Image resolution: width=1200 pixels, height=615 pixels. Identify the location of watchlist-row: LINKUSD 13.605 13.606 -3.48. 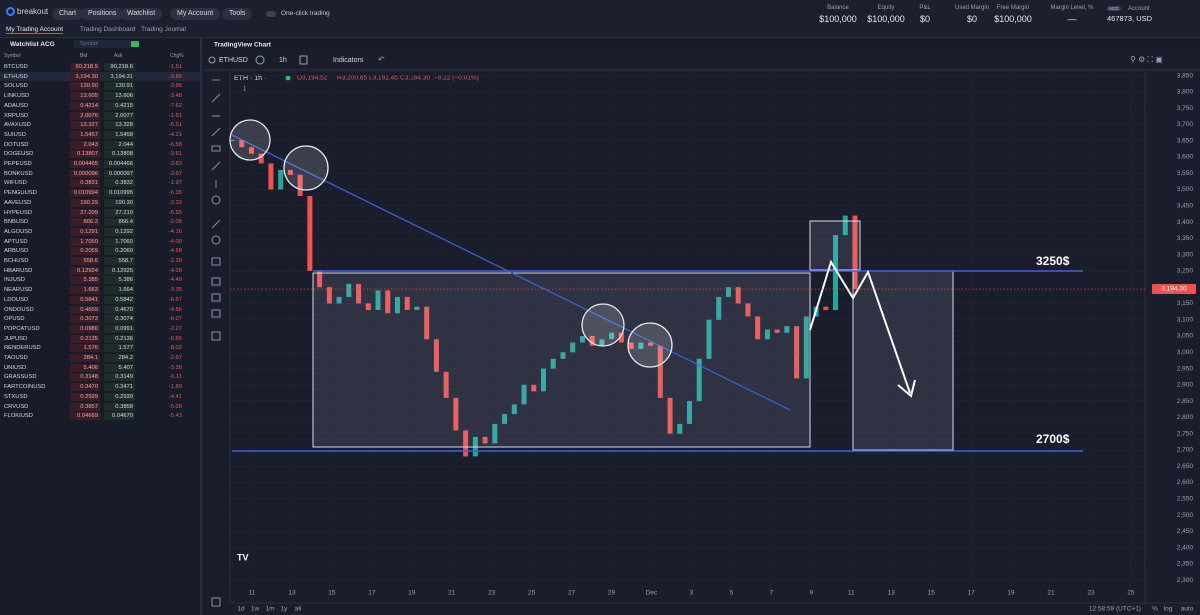
(100, 96).